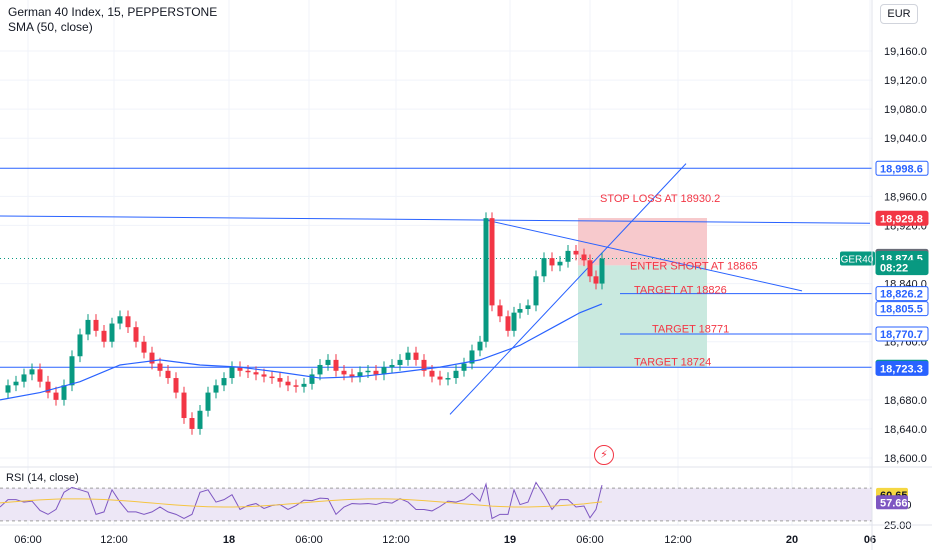 The image size is (932, 550). I want to click on x-tick-label: 06, so click(870, 540).